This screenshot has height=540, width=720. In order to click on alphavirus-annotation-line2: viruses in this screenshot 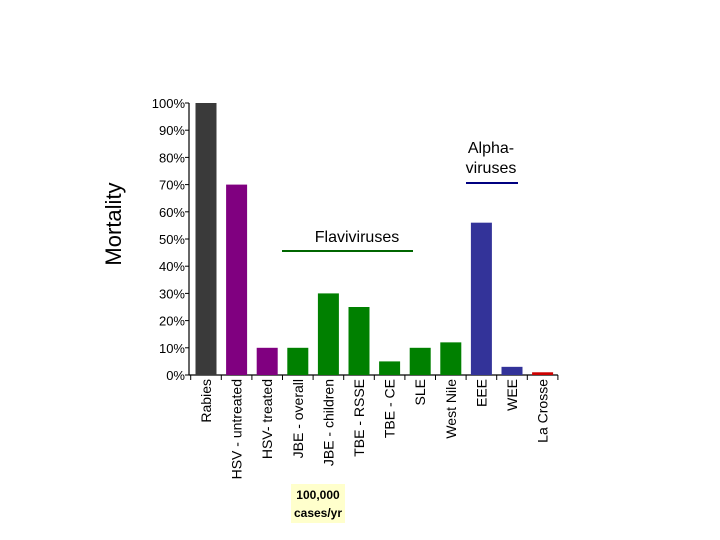, I will do `click(491, 168)`.